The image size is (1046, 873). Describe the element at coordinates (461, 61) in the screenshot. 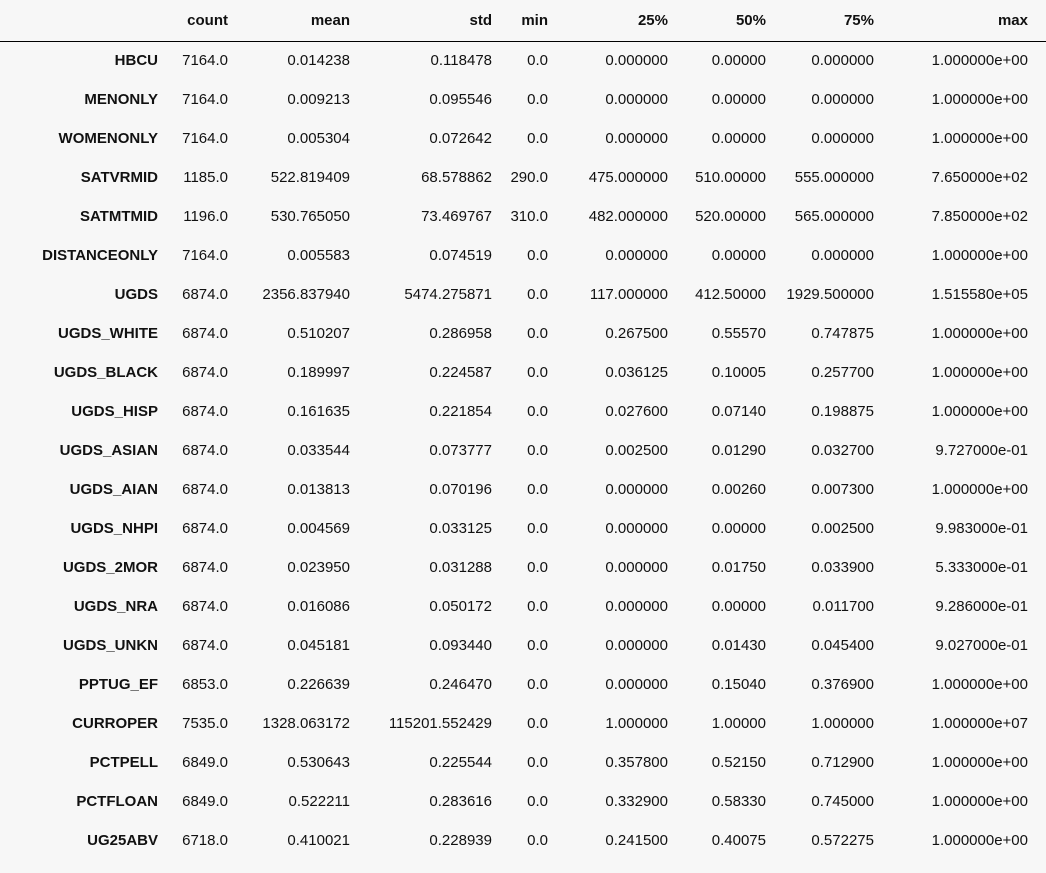

I see `cell: 0.118478` at that location.